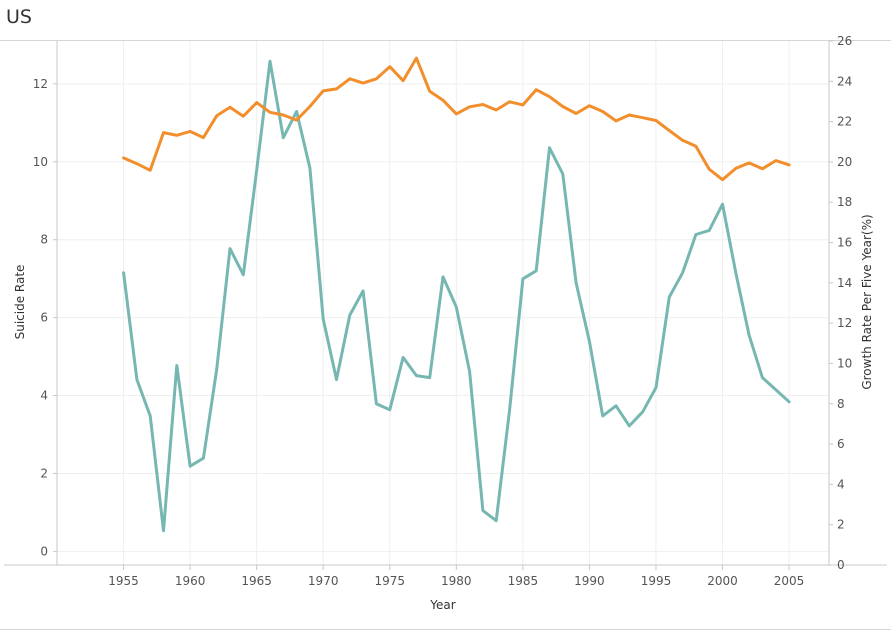 This screenshot has height=632, width=891. Describe the element at coordinates (456, 119) in the screenshot. I see `suicide-rate-line` at that location.